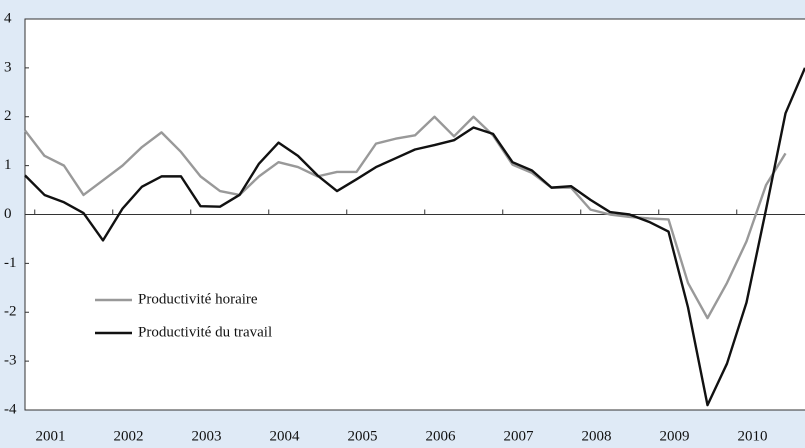 The width and height of the screenshot is (805, 448). Describe the element at coordinates (519, 436) in the screenshot. I see `x-tick-label: 2007` at that location.